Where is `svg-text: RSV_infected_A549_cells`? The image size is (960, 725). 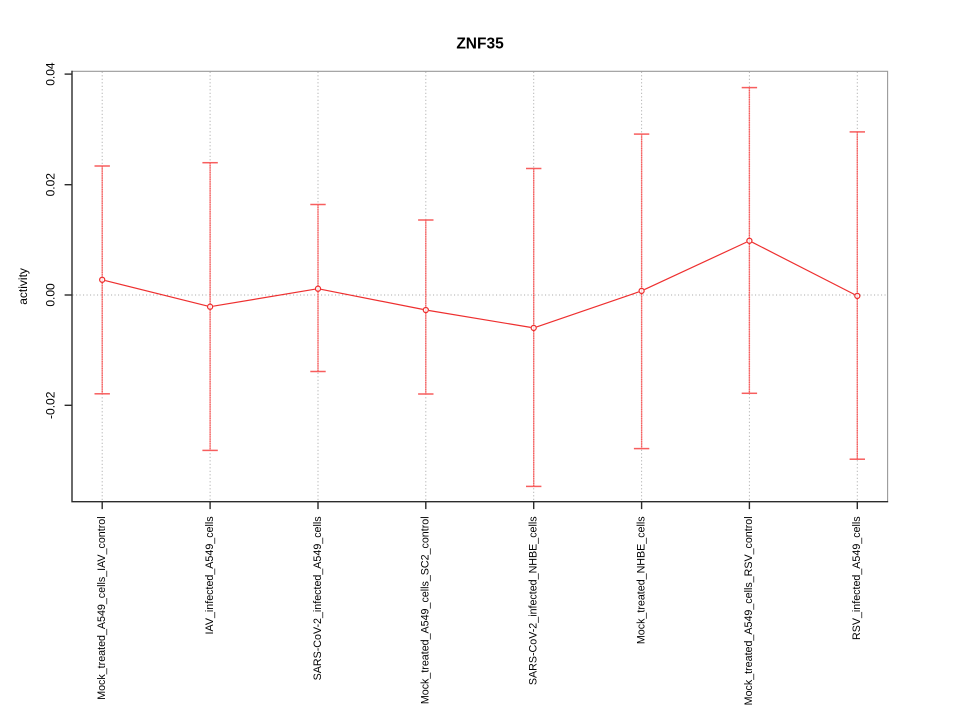
svg-text: RSV_infected_A549_cells is located at coordinates (857, 578).